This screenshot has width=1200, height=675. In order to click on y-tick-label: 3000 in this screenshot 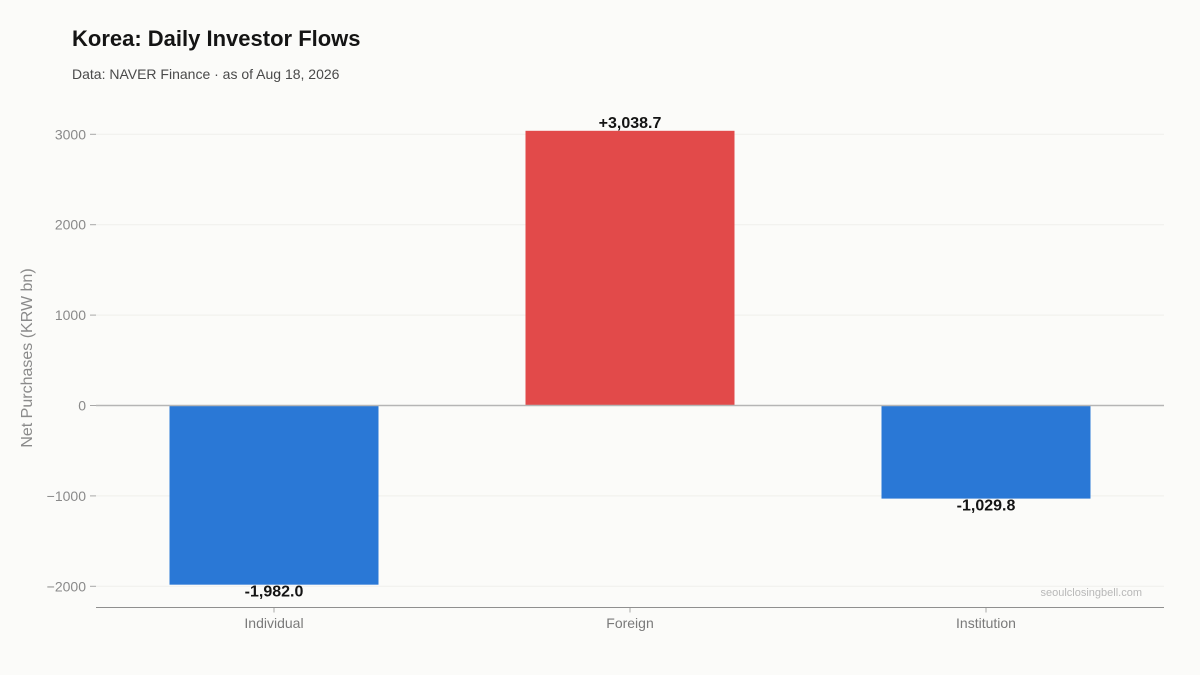, I will do `click(70, 134)`.